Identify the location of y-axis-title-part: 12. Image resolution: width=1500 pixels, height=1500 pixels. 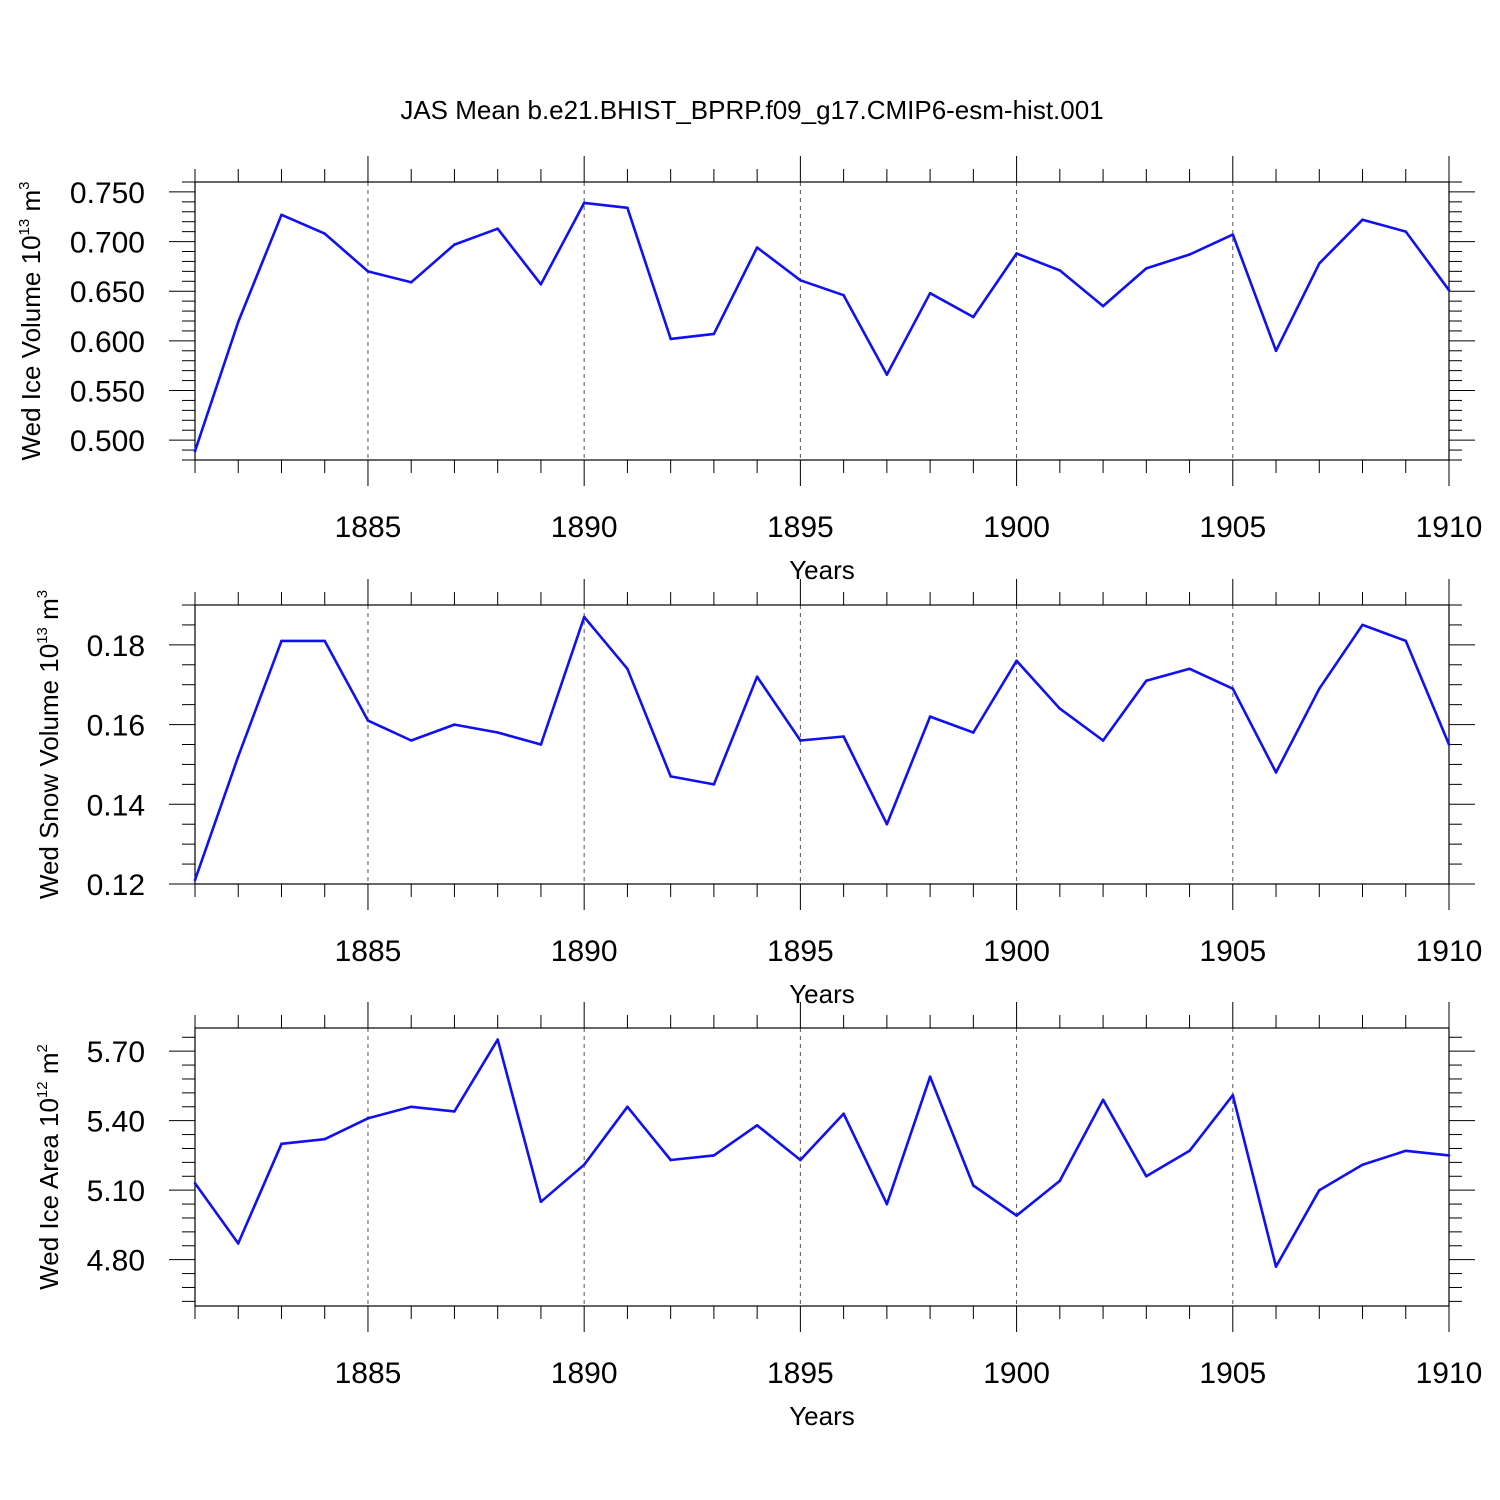
(42, 1089).